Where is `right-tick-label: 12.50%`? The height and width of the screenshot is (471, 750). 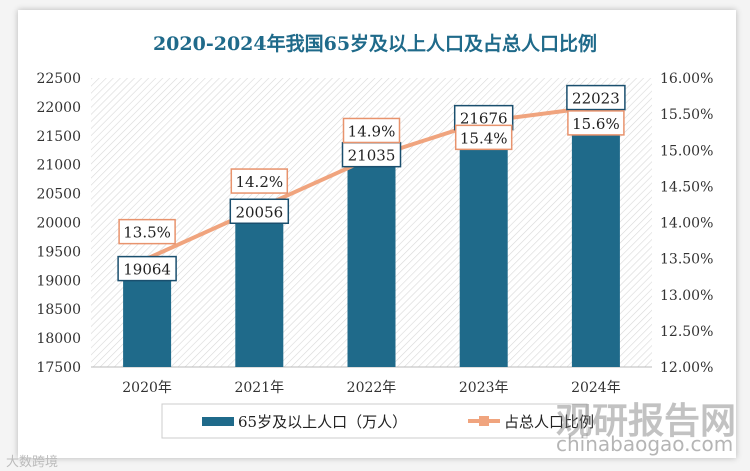
right-tick-label: 12.50% is located at coordinates (686, 332).